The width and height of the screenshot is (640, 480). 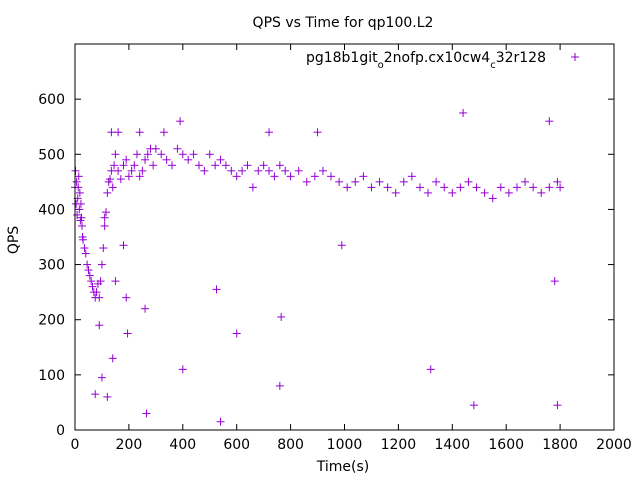 What do you see at coordinates (614, 445) in the screenshot?
I see `x-tick-label: 2000` at bounding box center [614, 445].